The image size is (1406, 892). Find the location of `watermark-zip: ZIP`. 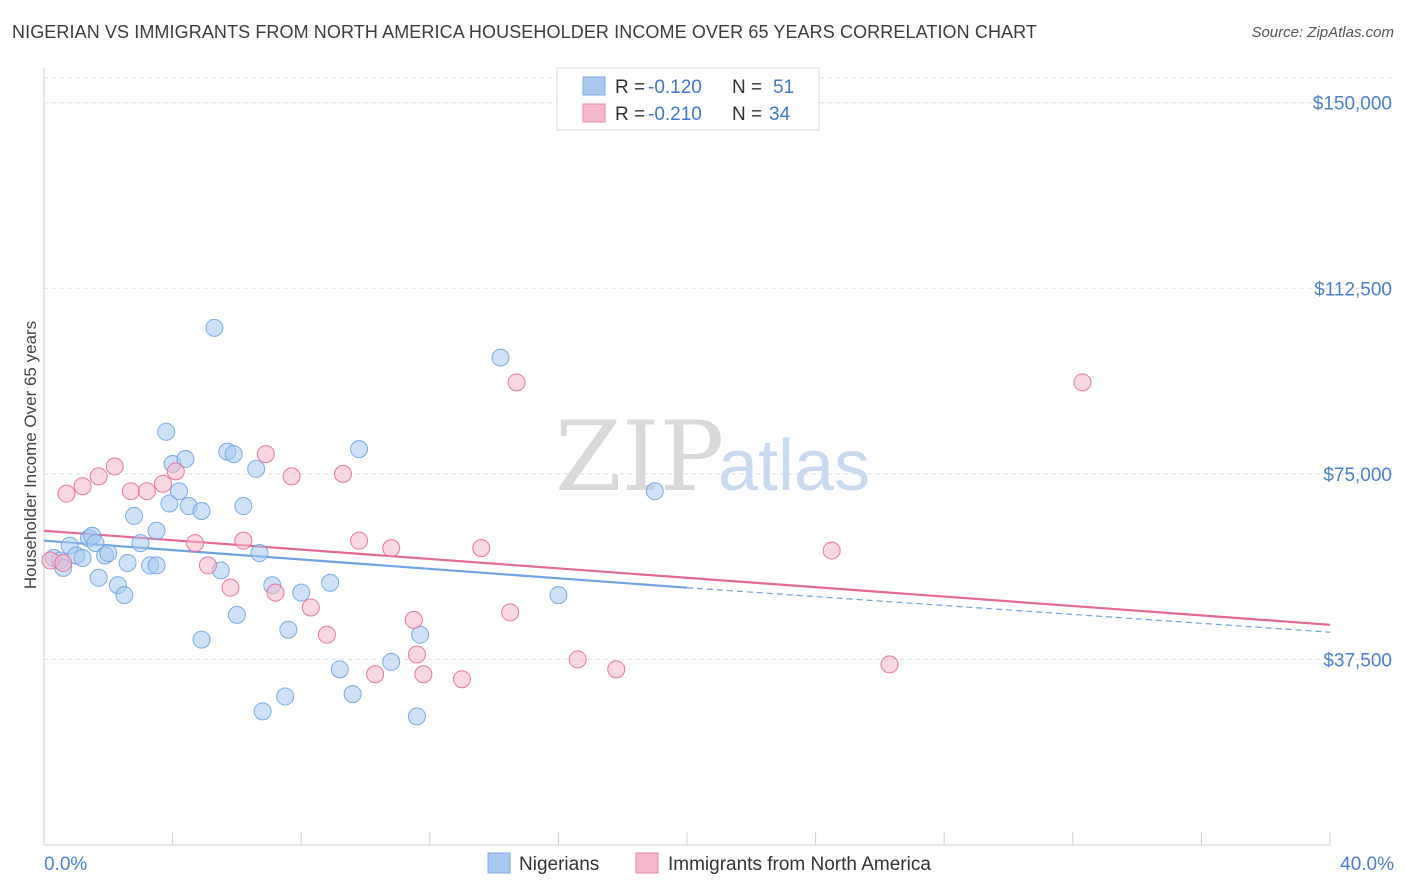

watermark-zip: ZIP is located at coordinates (639, 457).